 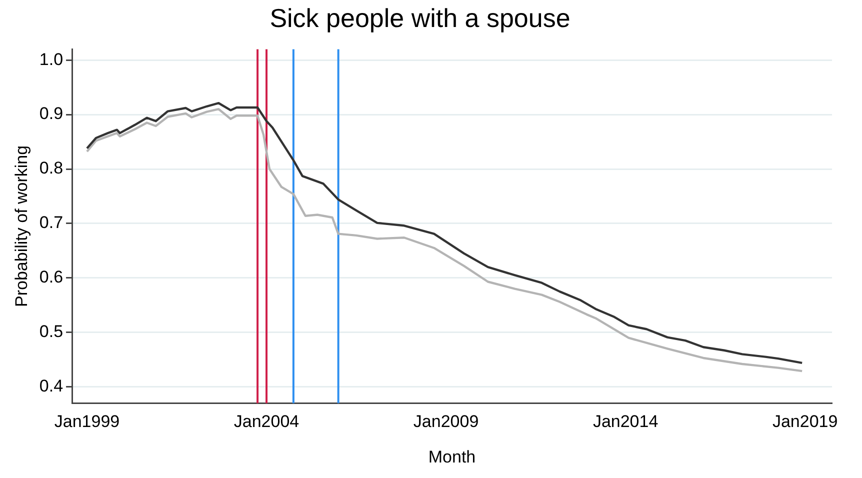 I want to click on y-tick-label: 1.0, so click(x=51, y=59).